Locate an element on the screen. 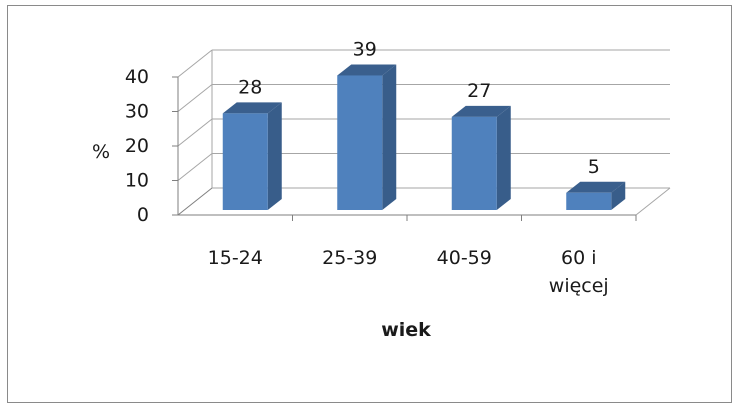 Image resolution: width=740 pixels, height=406 pixels. x-category-label: 40-59 is located at coordinates (464, 258).